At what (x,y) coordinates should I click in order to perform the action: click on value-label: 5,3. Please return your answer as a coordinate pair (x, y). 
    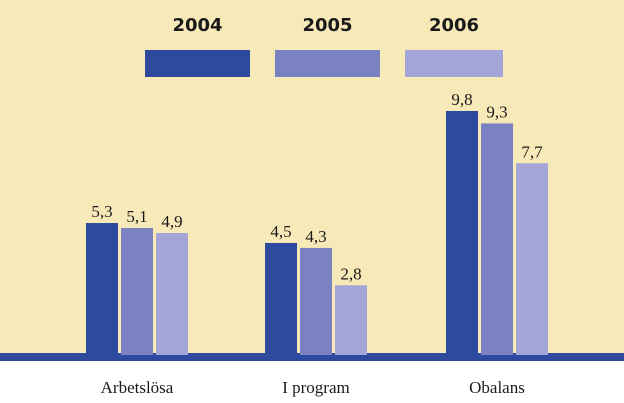
    Looking at the image, I should click on (101, 211).